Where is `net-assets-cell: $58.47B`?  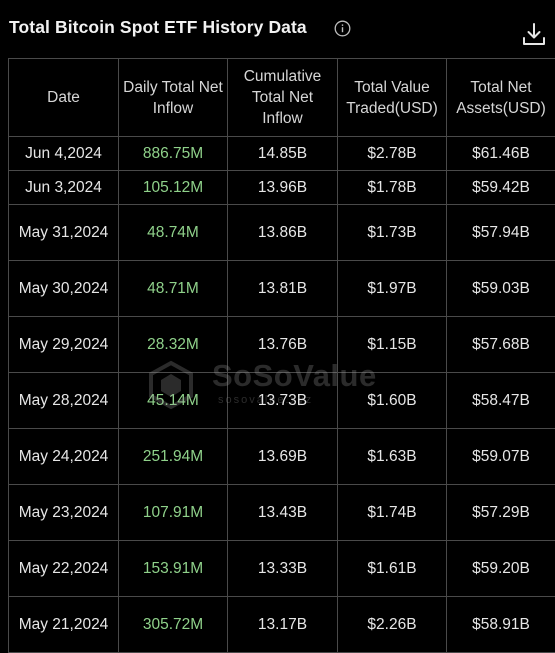
net-assets-cell: $58.47B is located at coordinates (501, 401).